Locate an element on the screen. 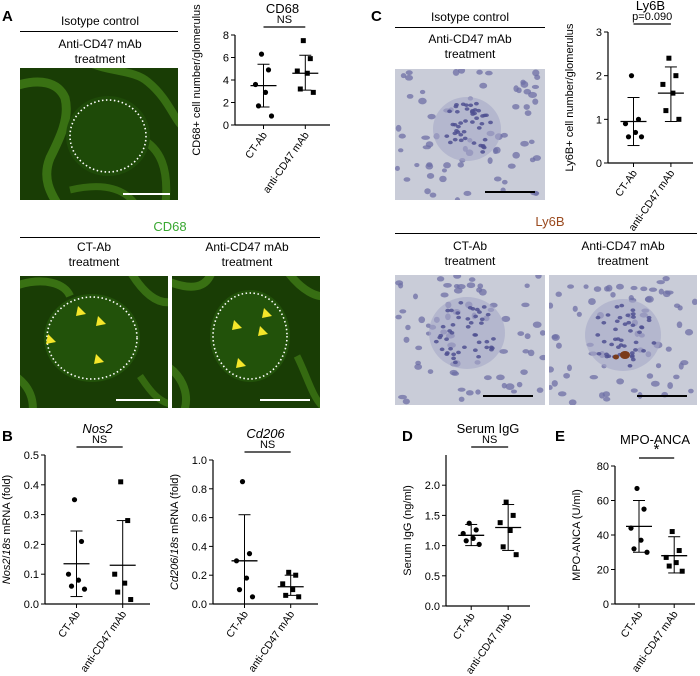 The width and height of the screenshot is (700, 676). igg-ytick-label: 1.5 is located at coordinates (432, 516).